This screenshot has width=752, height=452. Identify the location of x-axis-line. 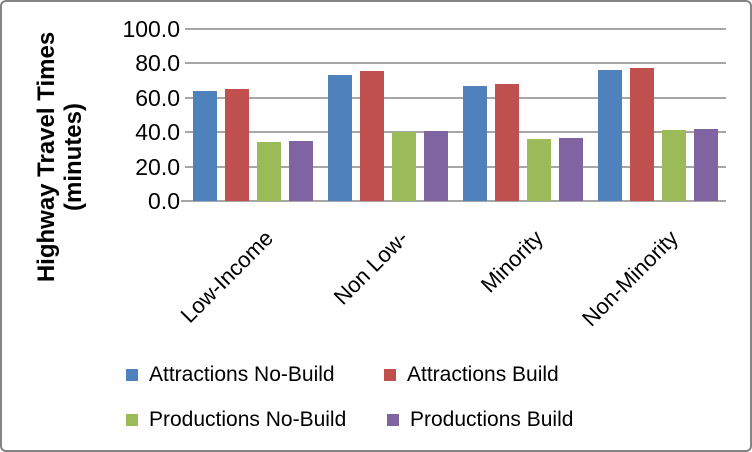
(453, 201).